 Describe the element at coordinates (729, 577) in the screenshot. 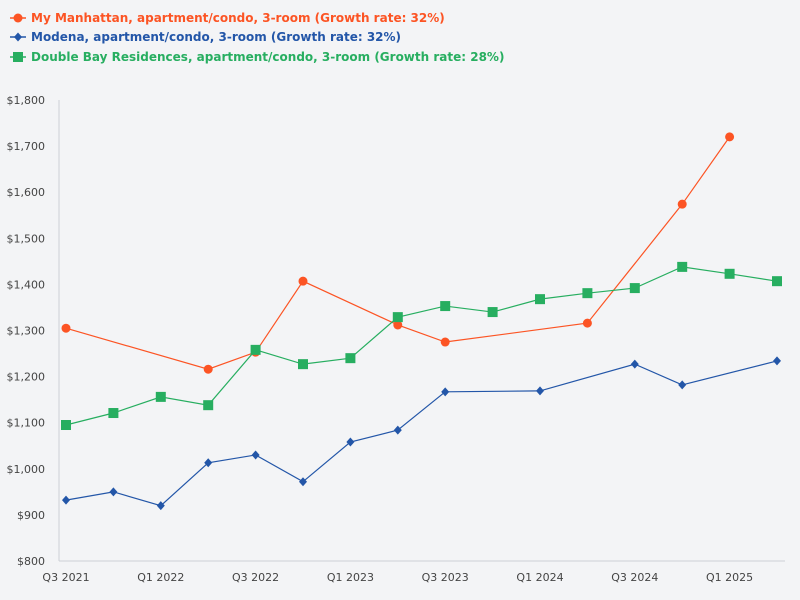

I see `x-tick-label: Q1 2025` at that location.